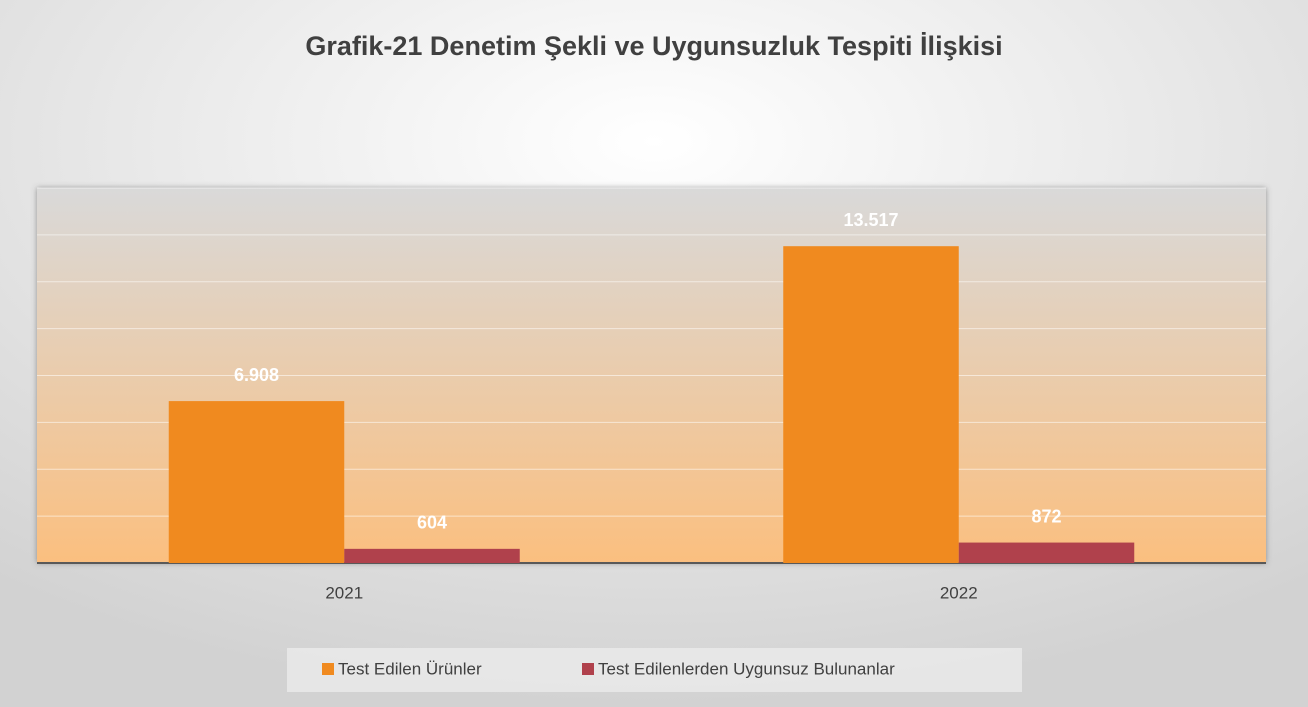  I want to click on data-label: 13.517, so click(870, 220).